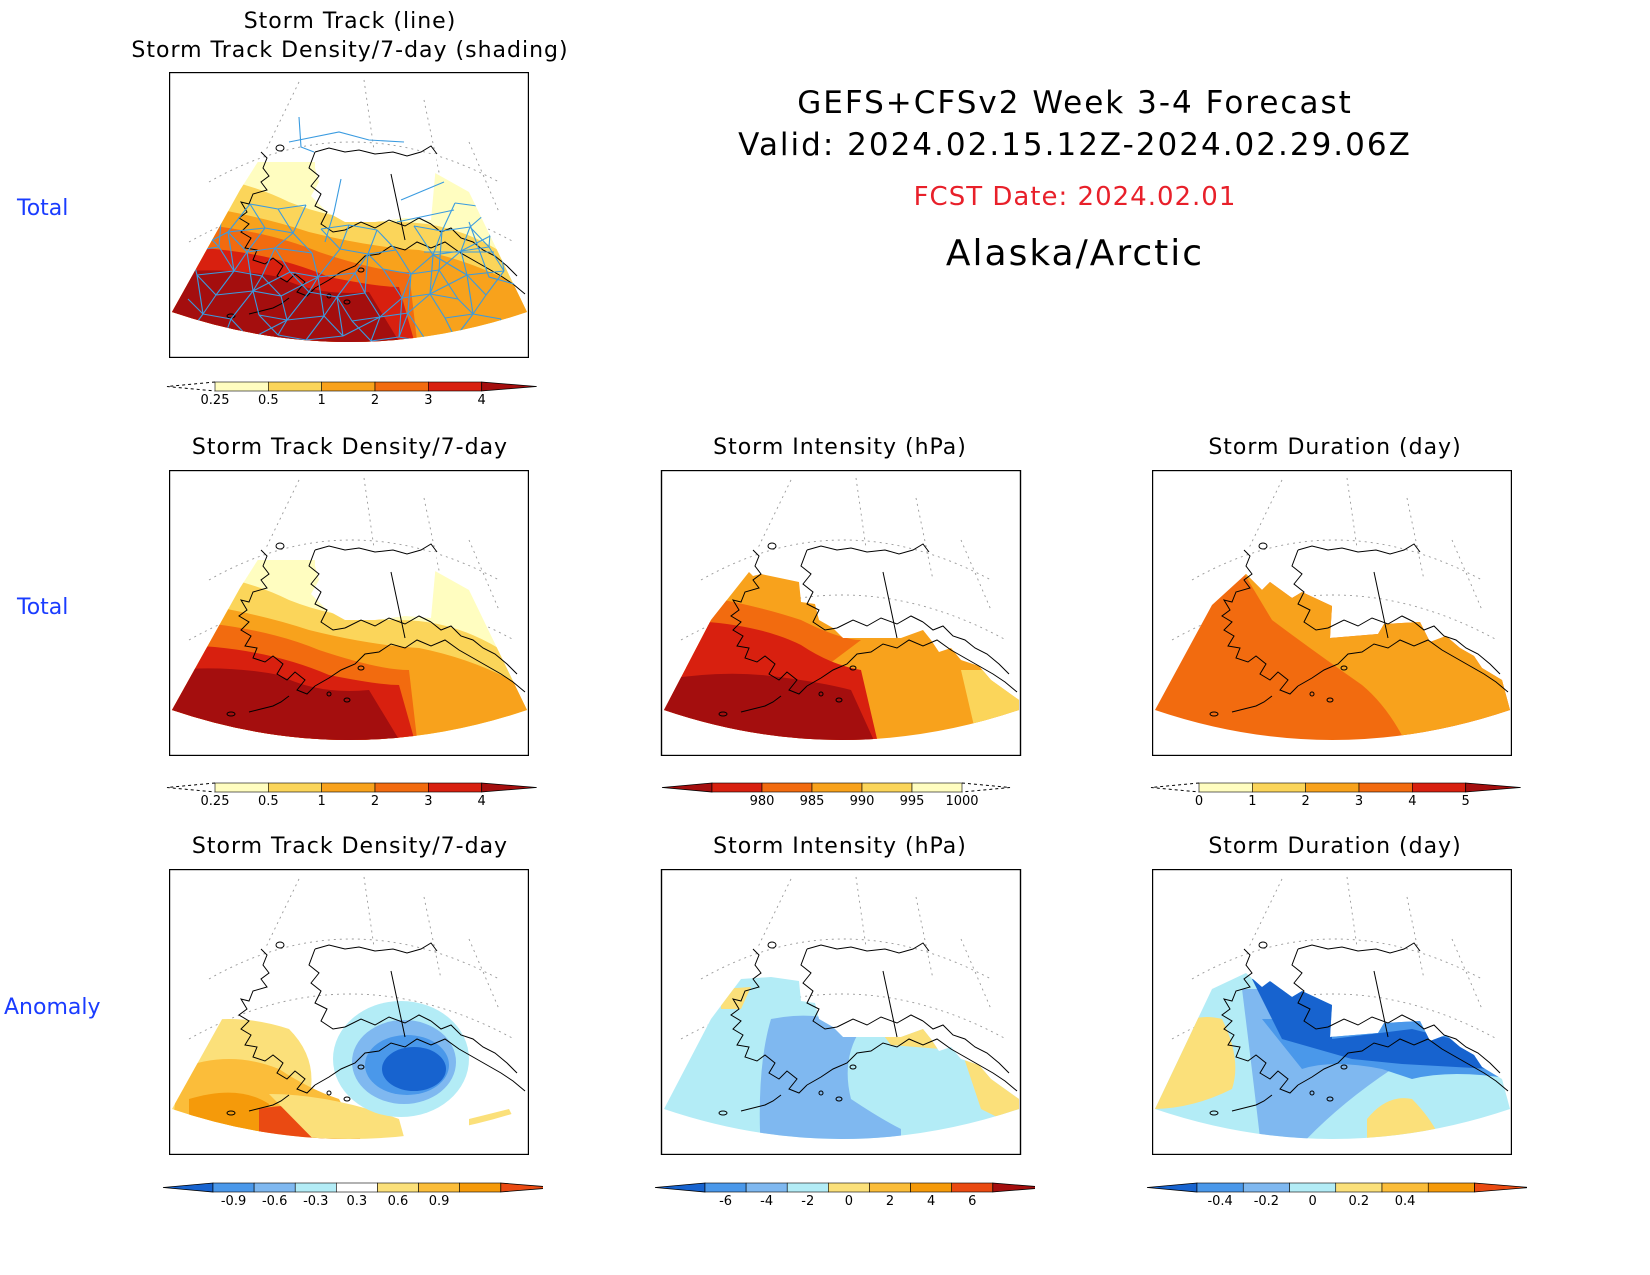  What do you see at coordinates (315, 1201) in the screenshot?
I see `colorbar-tick-label: -0.3` at bounding box center [315, 1201].